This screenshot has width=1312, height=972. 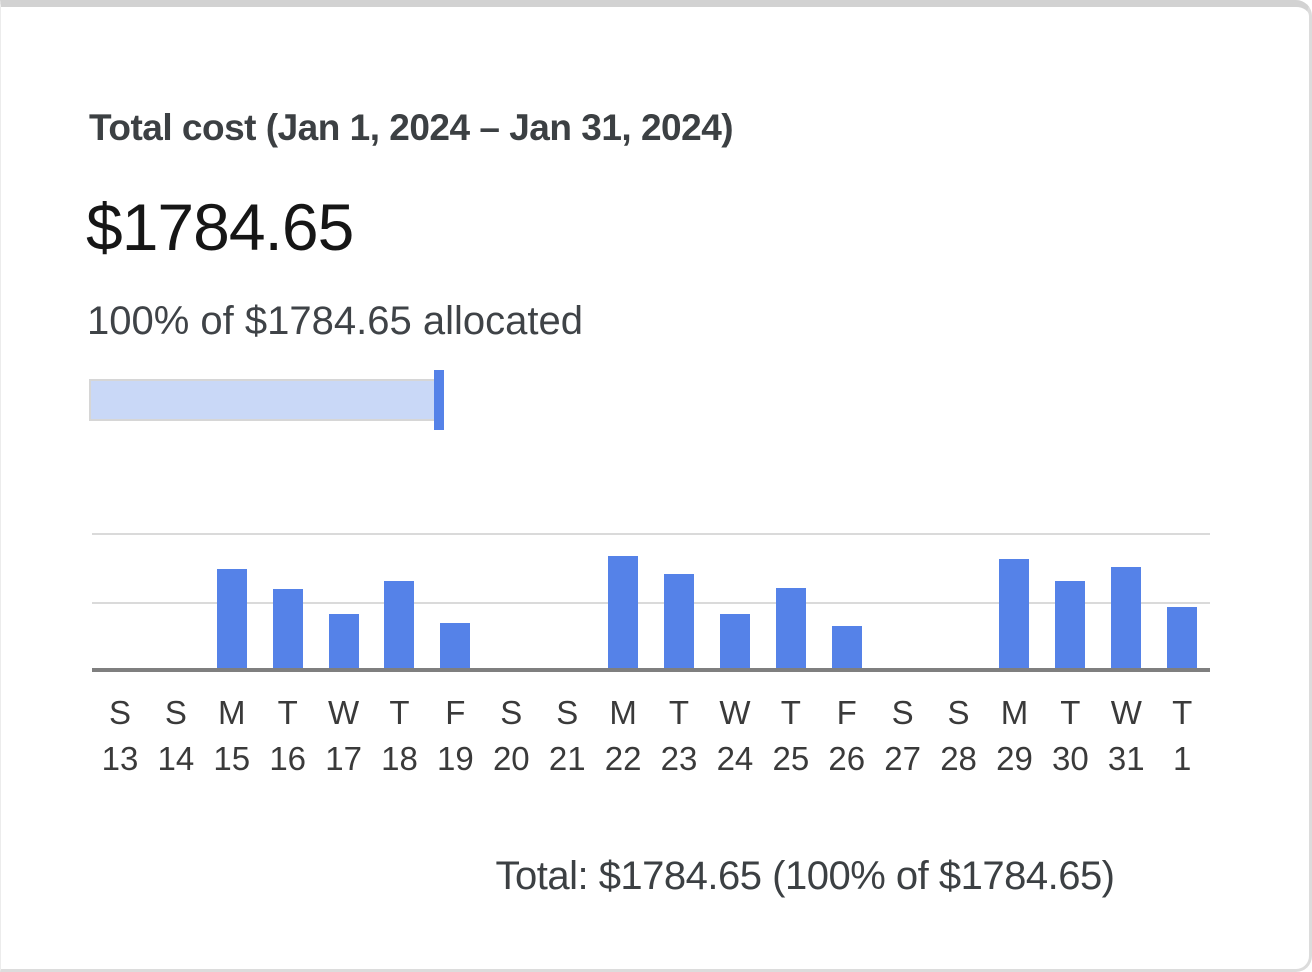 I want to click on footer-row: Total: $1784.65 (100% of $1784.65), so click(x=655, y=876).